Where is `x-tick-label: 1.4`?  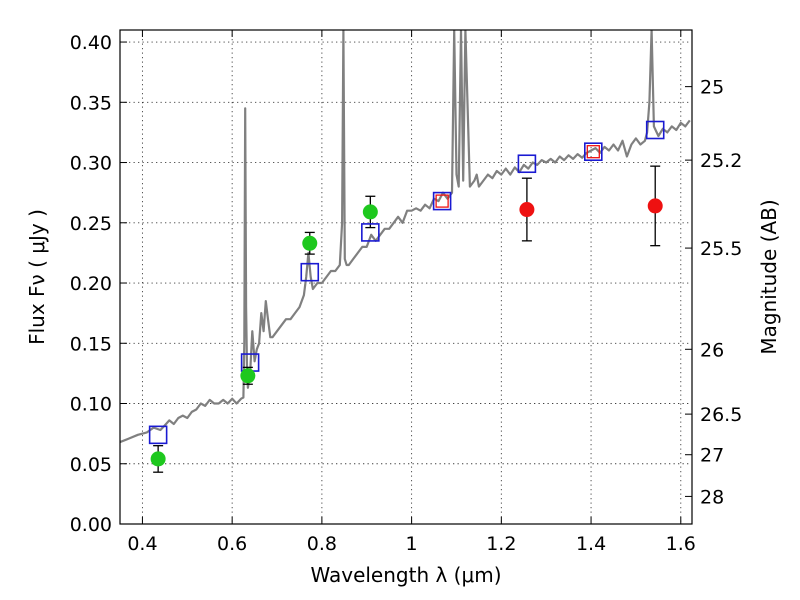 x-tick-label: 1.4 is located at coordinates (591, 544).